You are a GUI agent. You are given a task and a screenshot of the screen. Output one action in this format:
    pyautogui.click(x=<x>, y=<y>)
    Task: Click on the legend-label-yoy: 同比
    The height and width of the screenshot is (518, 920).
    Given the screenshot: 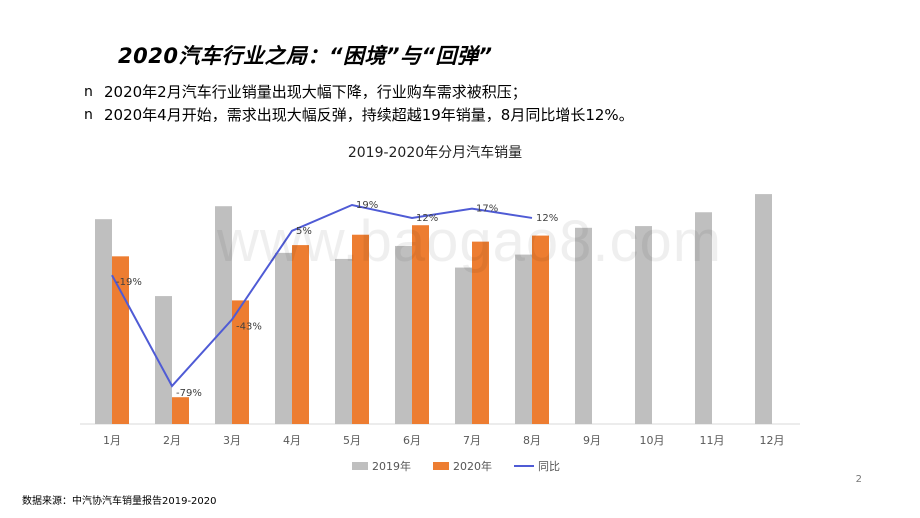 What is the action you would take?
    pyautogui.click(x=549, y=466)
    